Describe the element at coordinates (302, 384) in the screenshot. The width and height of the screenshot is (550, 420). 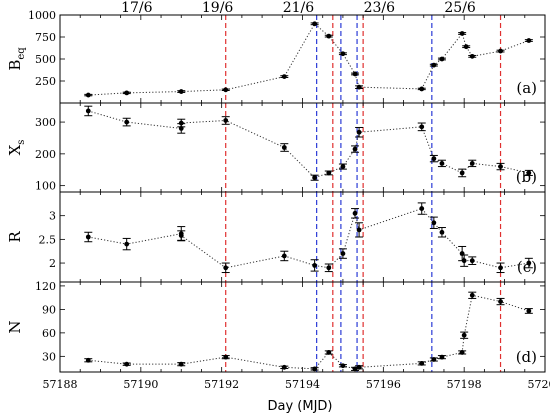
I see `x-tick-label: 57194` at that location.